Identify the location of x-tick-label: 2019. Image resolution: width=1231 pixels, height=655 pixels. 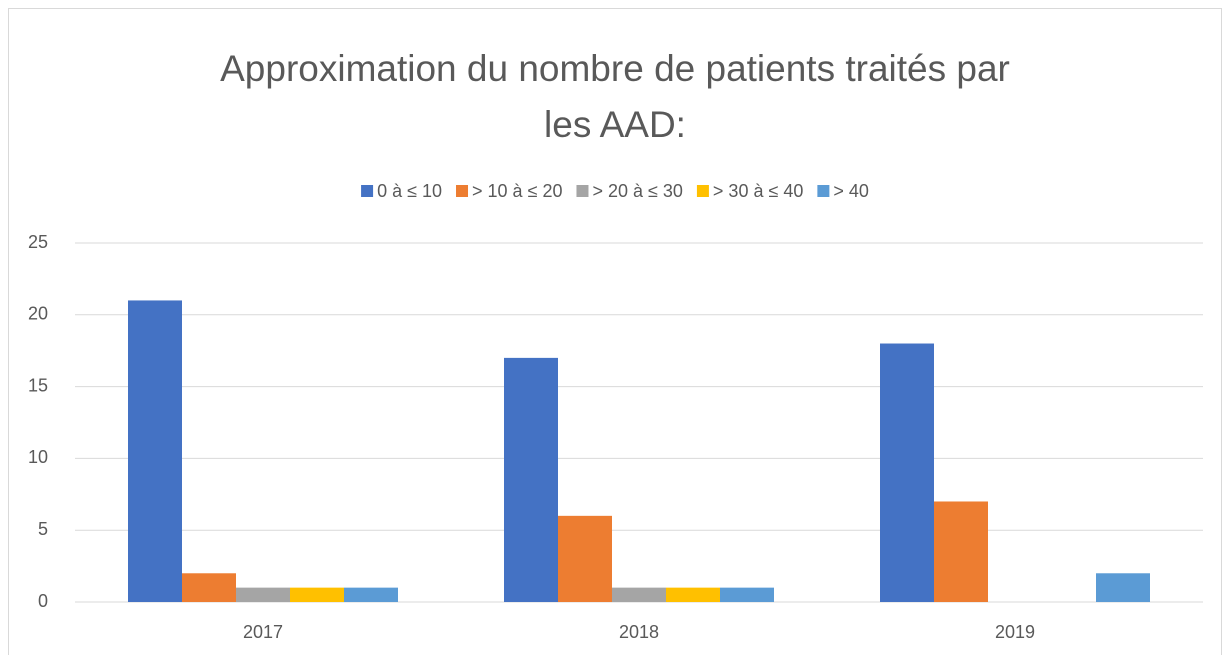
(1015, 632).